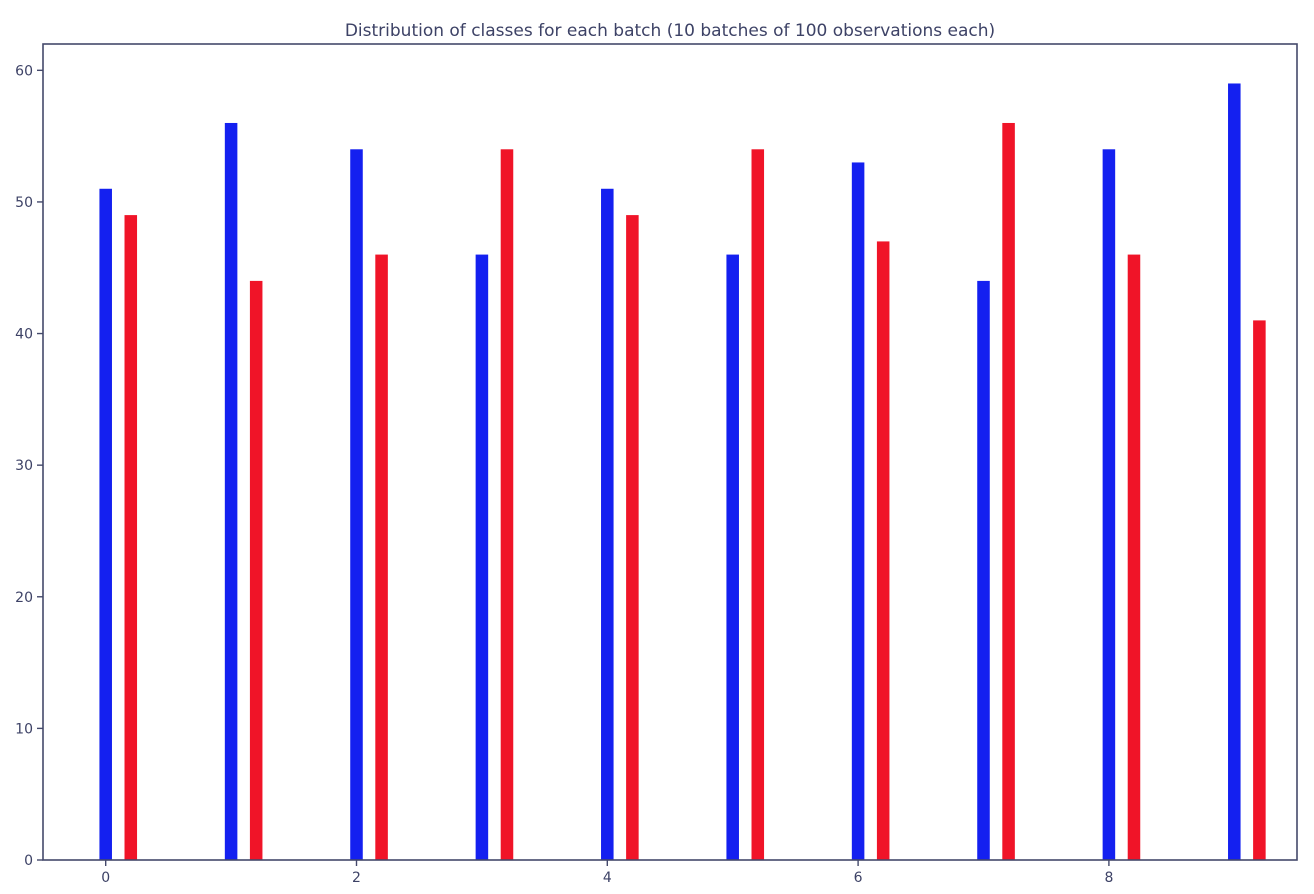 Image resolution: width=1314 pixels, height=894 pixels. I want to click on y-axis: 0 10 20 30 40 50 60, so click(29, 466).